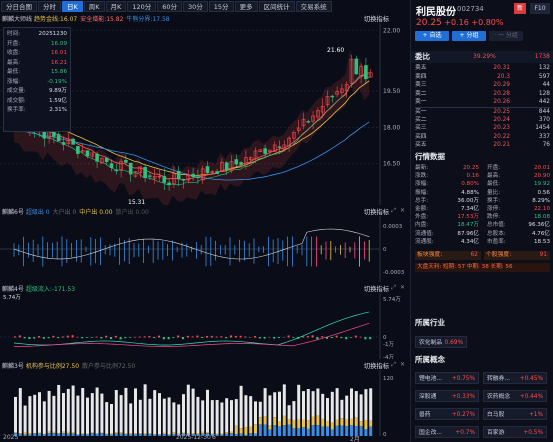 This screenshot has width=553, height=442. I want to click on orderbook-row: 卖四 20.3 597, so click(482, 77).